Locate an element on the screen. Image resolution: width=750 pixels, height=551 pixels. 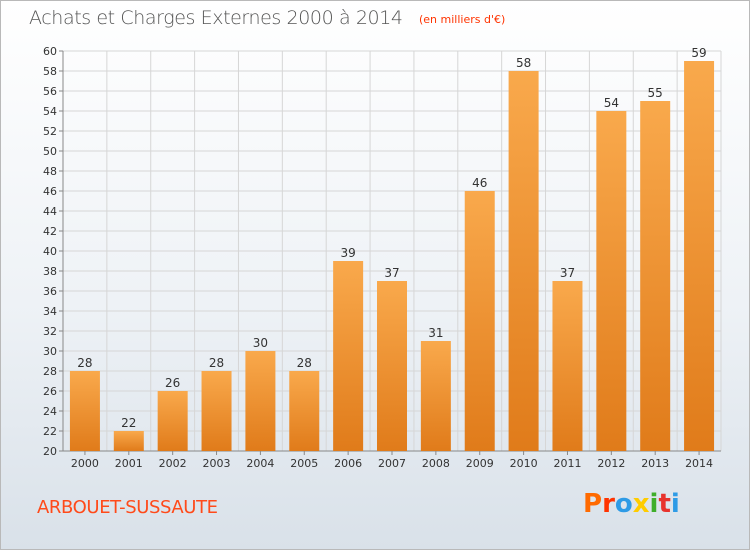
y-tick-label: 58 is located at coordinates (50, 71).